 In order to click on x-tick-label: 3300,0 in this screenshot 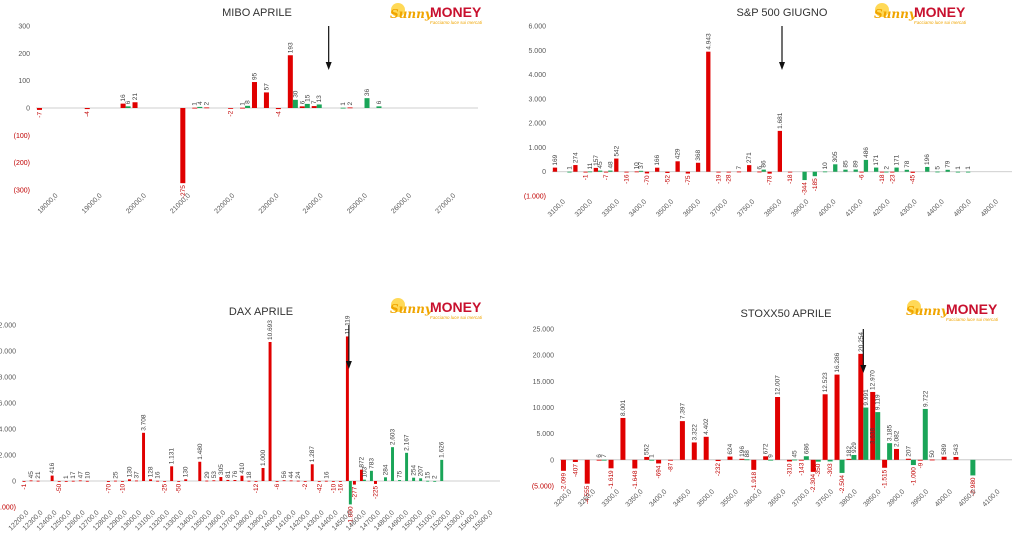, I will do `click(611, 498)`.